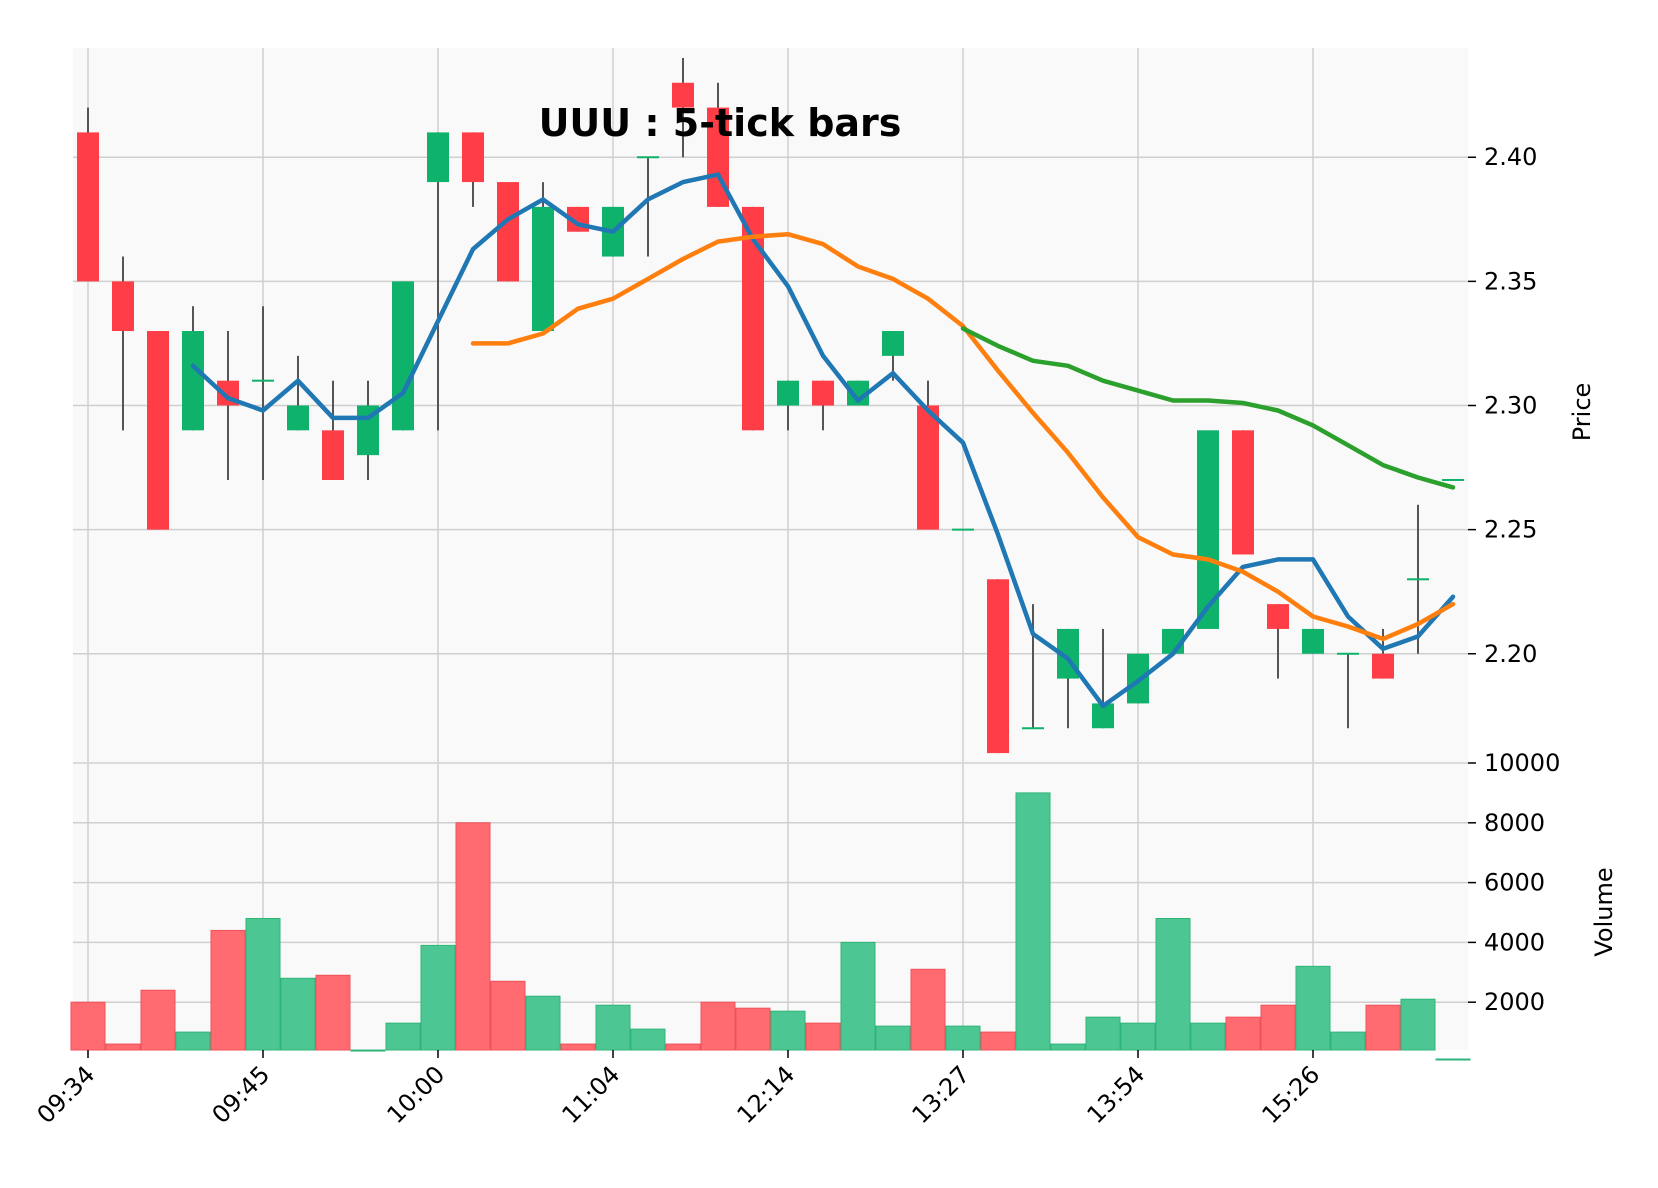 The width and height of the screenshot is (1658, 1188). I want to click on price-axis-ticks: 2.20 2.25 2.30 2.35 2.40, so click(1502, 405).